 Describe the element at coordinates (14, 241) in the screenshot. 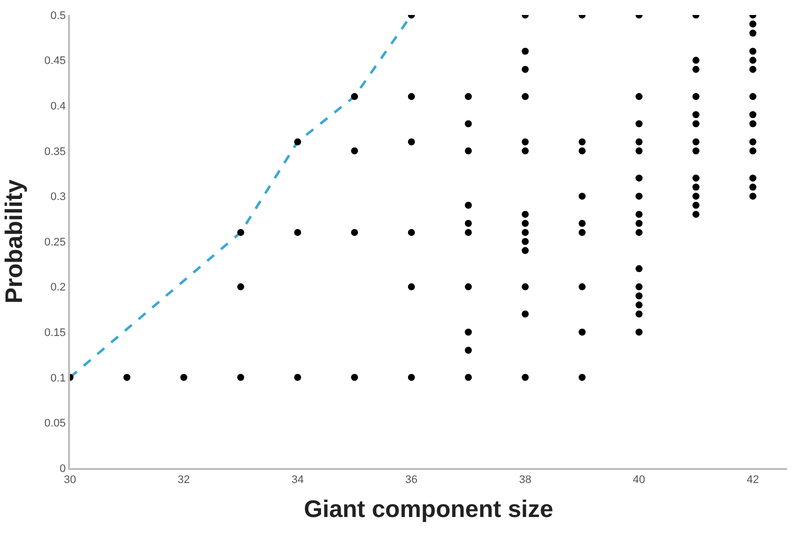

I see `y-axis-title: Probability` at that location.